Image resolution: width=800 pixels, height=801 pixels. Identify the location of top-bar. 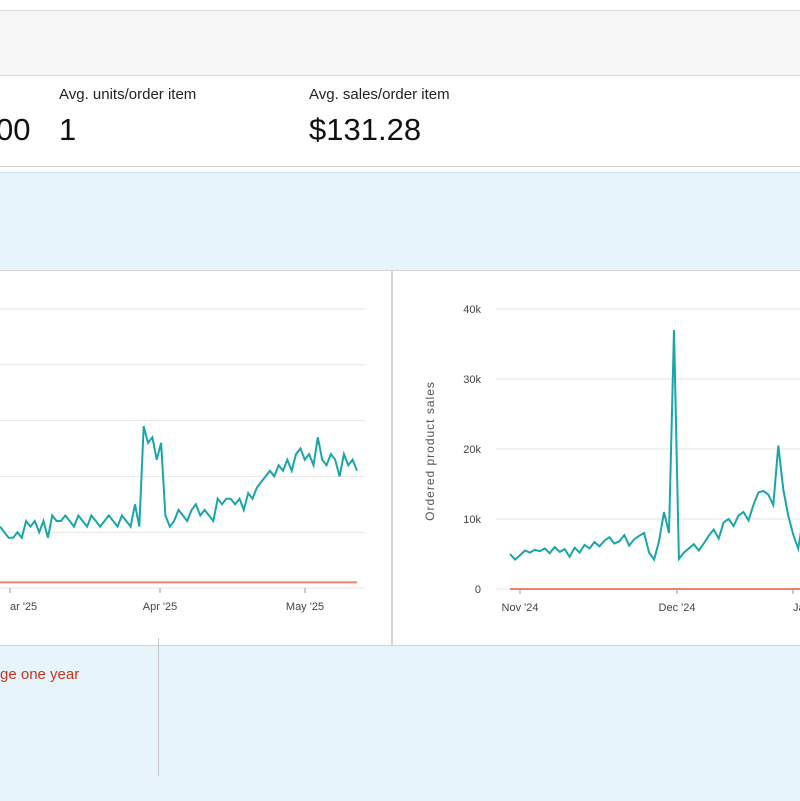
(400, 5).